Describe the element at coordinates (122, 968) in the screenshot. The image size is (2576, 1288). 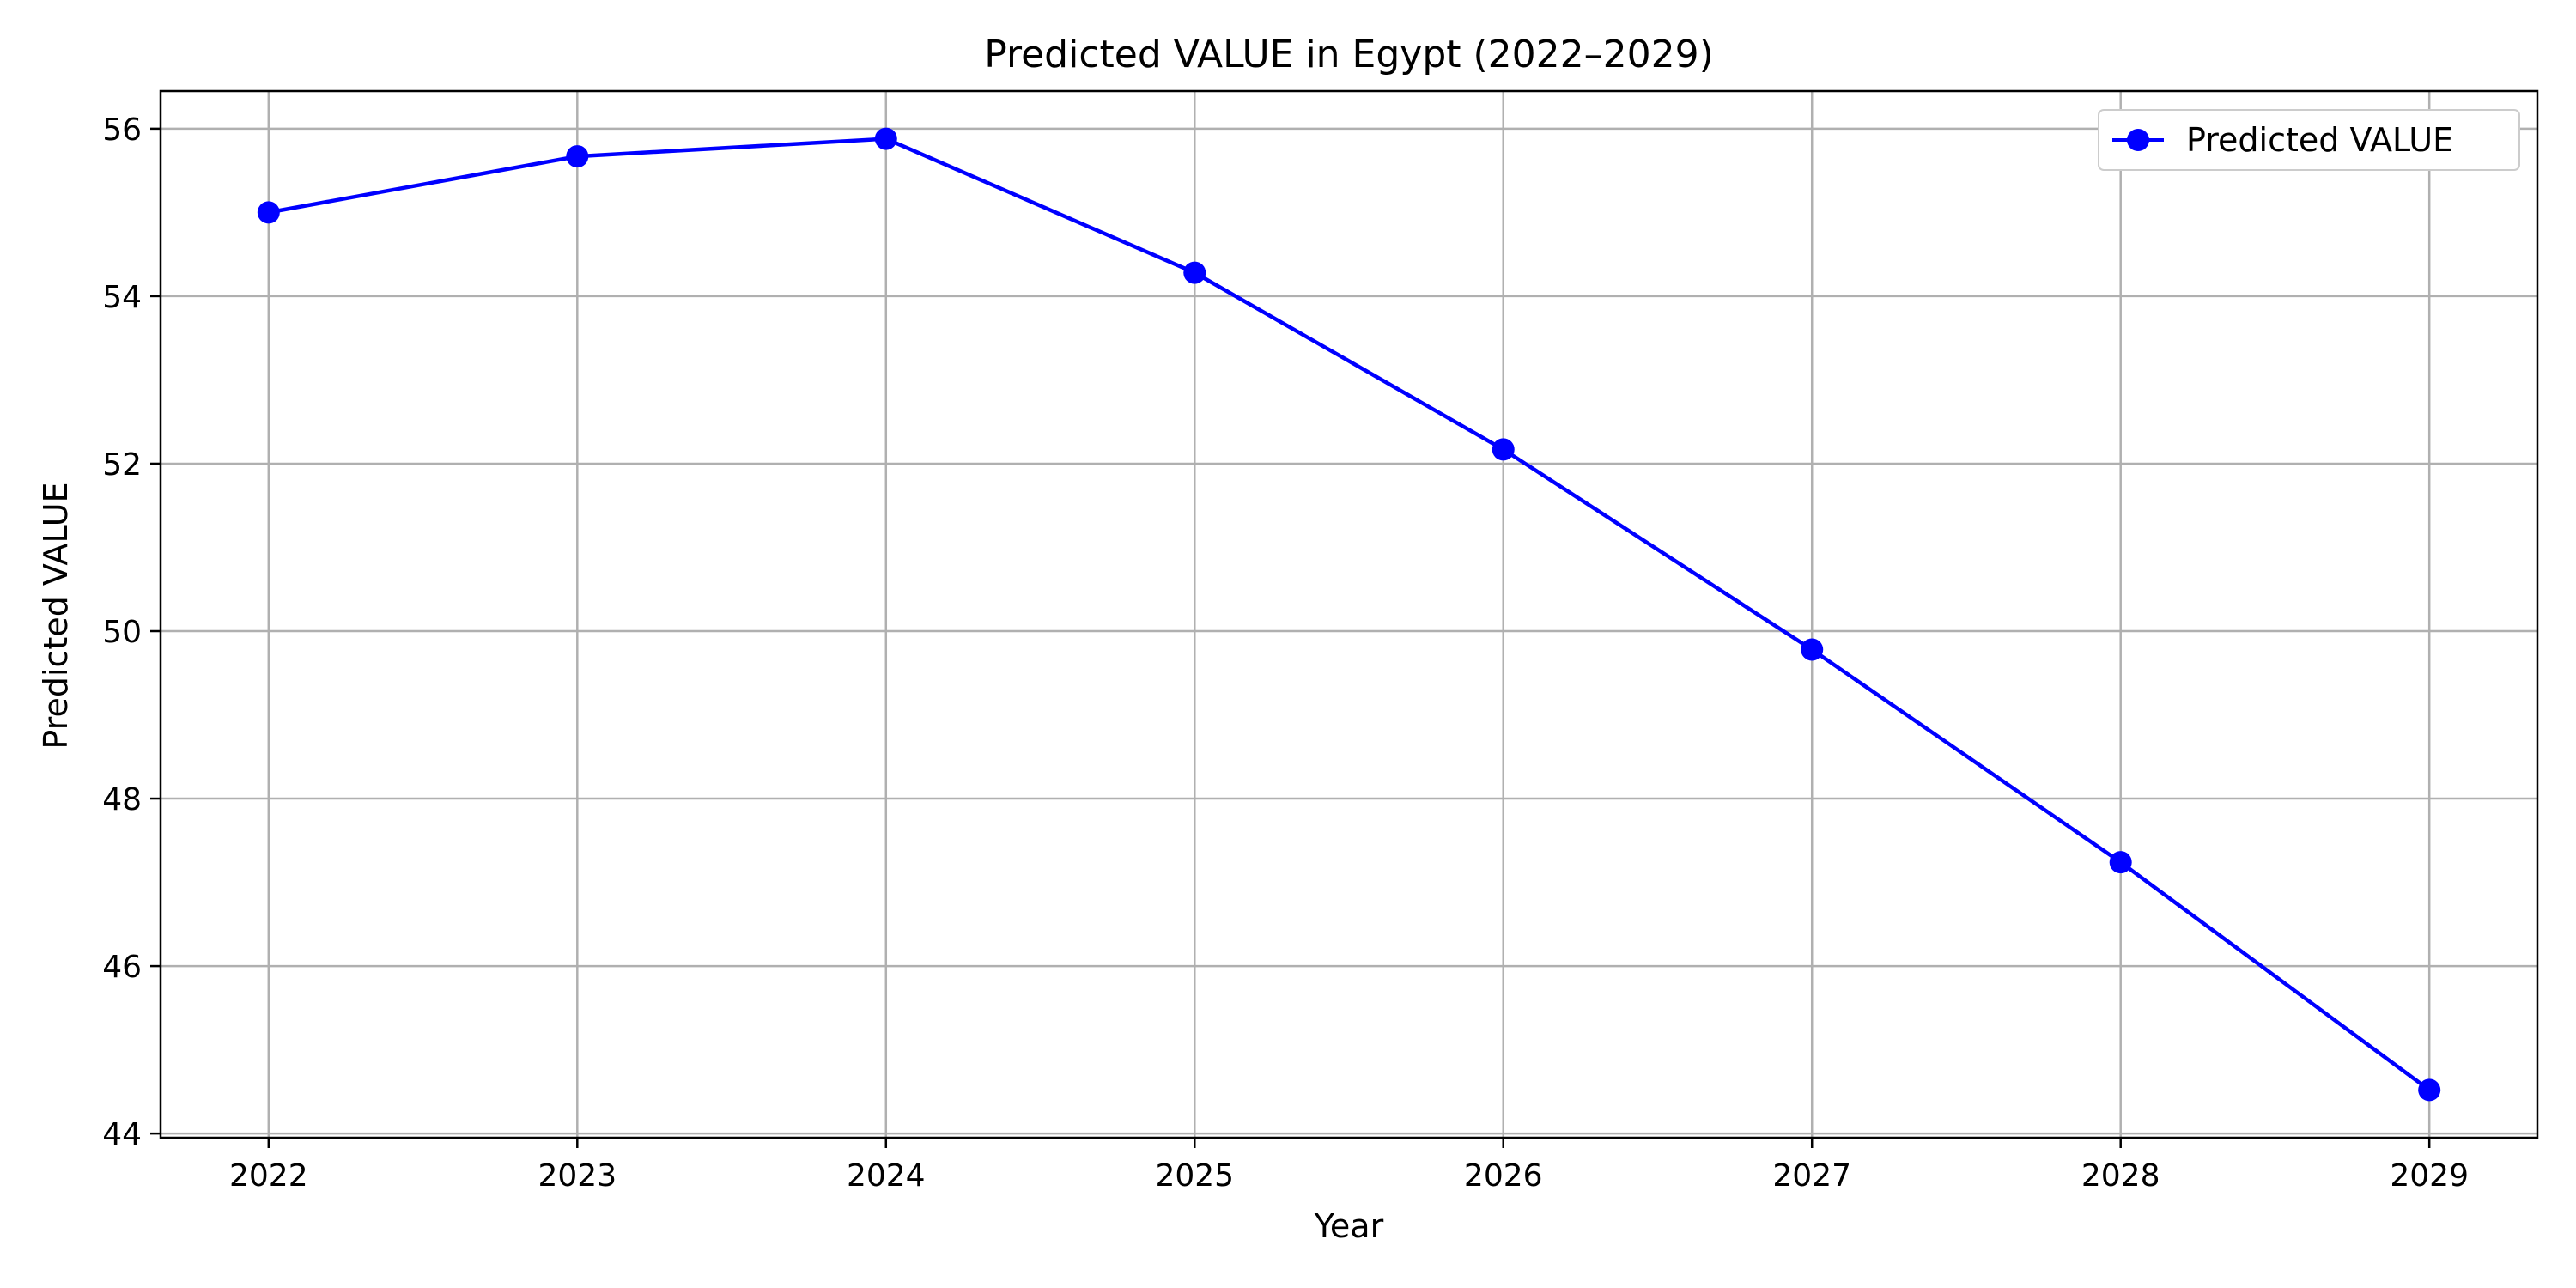
I see `y-tick-label: 46` at that location.